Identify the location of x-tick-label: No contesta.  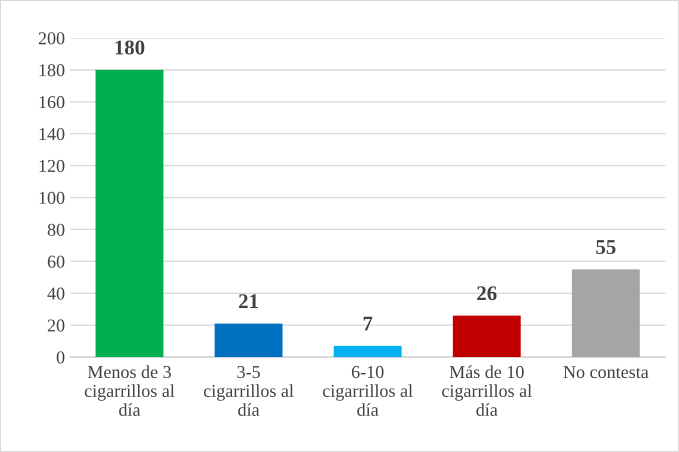
(606, 372).